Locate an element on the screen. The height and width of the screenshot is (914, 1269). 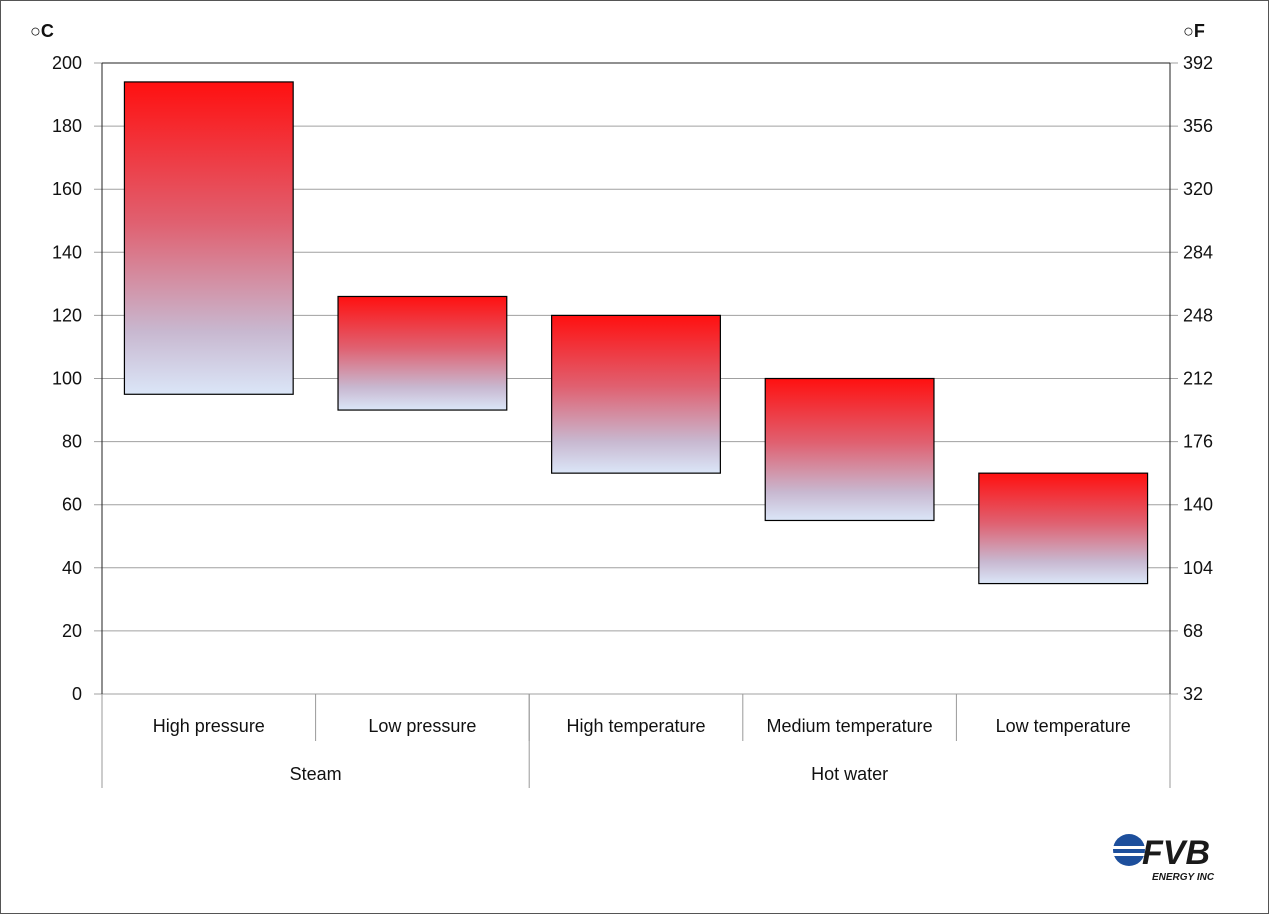
right-tick-label: 140 is located at coordinates (1198, 505).